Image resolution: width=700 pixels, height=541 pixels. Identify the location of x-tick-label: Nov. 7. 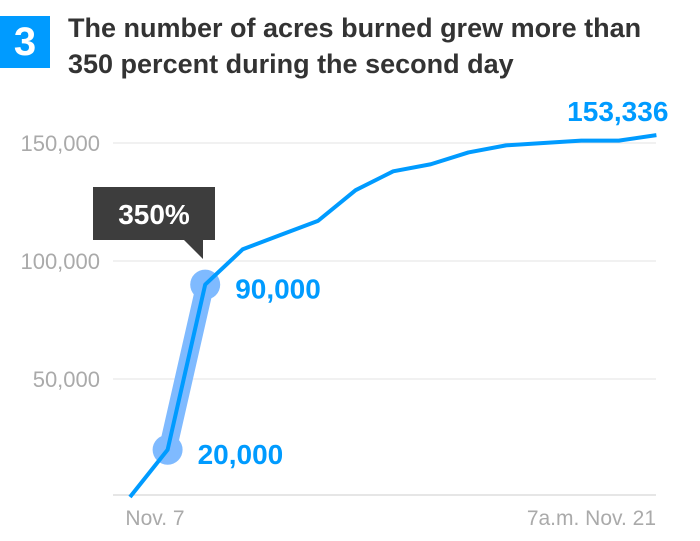
(154, 518).